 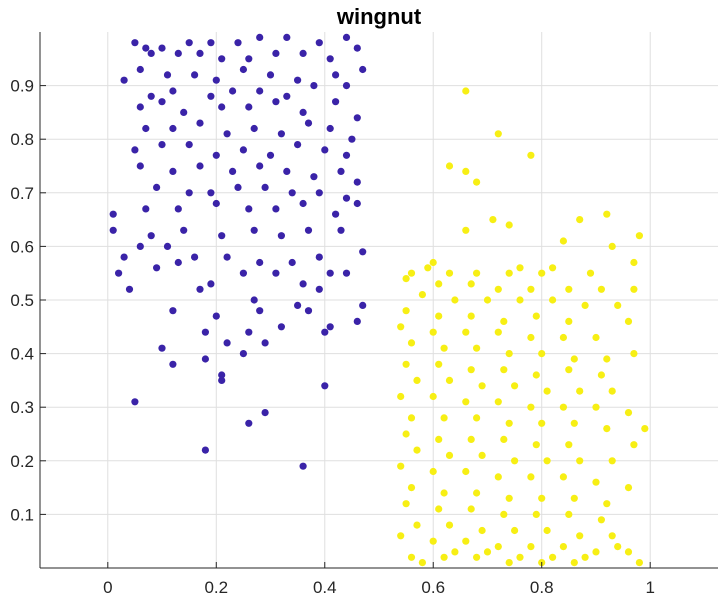 I want to click on y-tick-label: 0.8, so click(x=22, y=139).